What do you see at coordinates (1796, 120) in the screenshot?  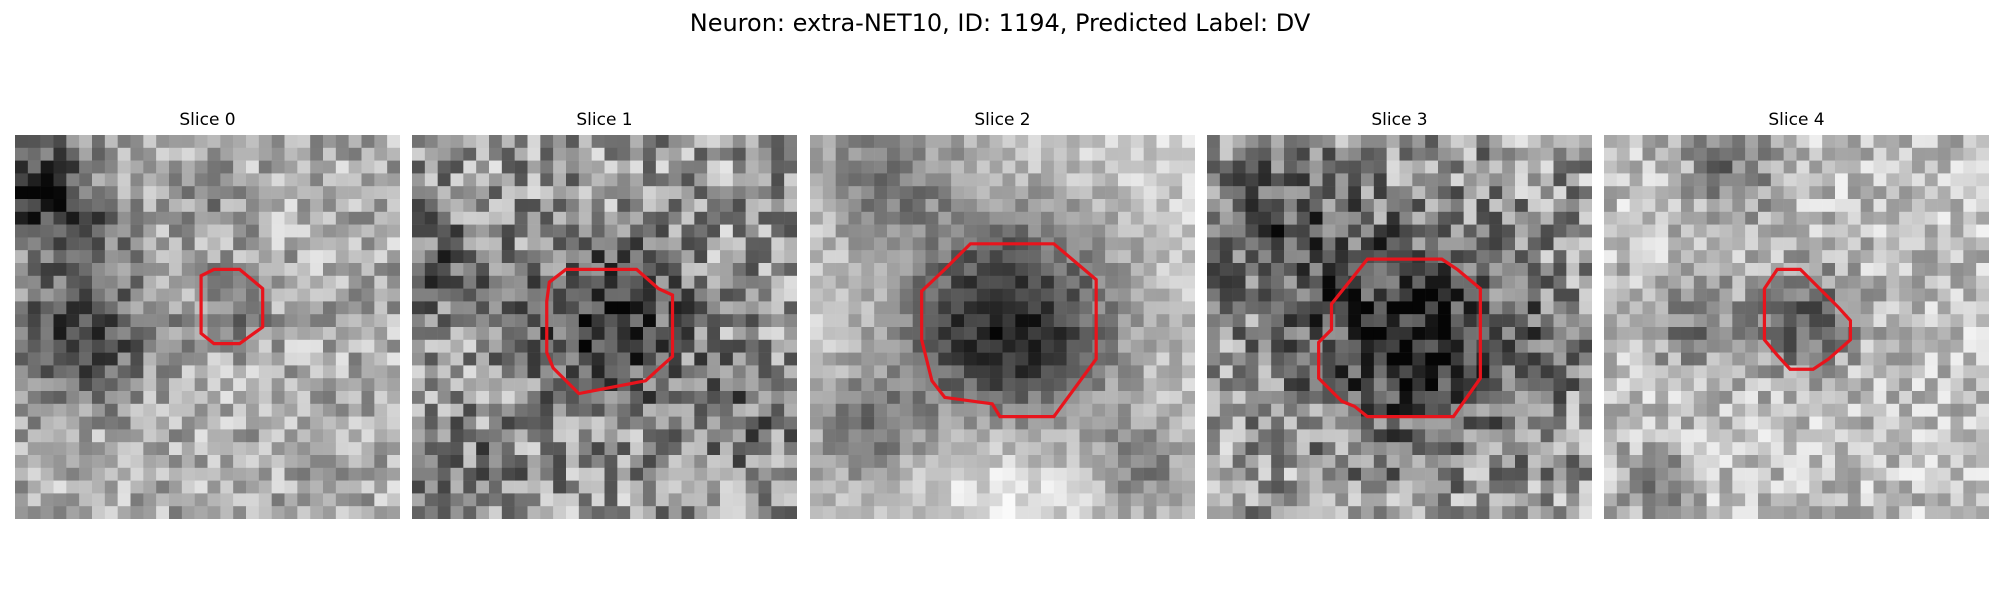 I see `slice-title: Slice 4` at bounding box center [1796, 120].